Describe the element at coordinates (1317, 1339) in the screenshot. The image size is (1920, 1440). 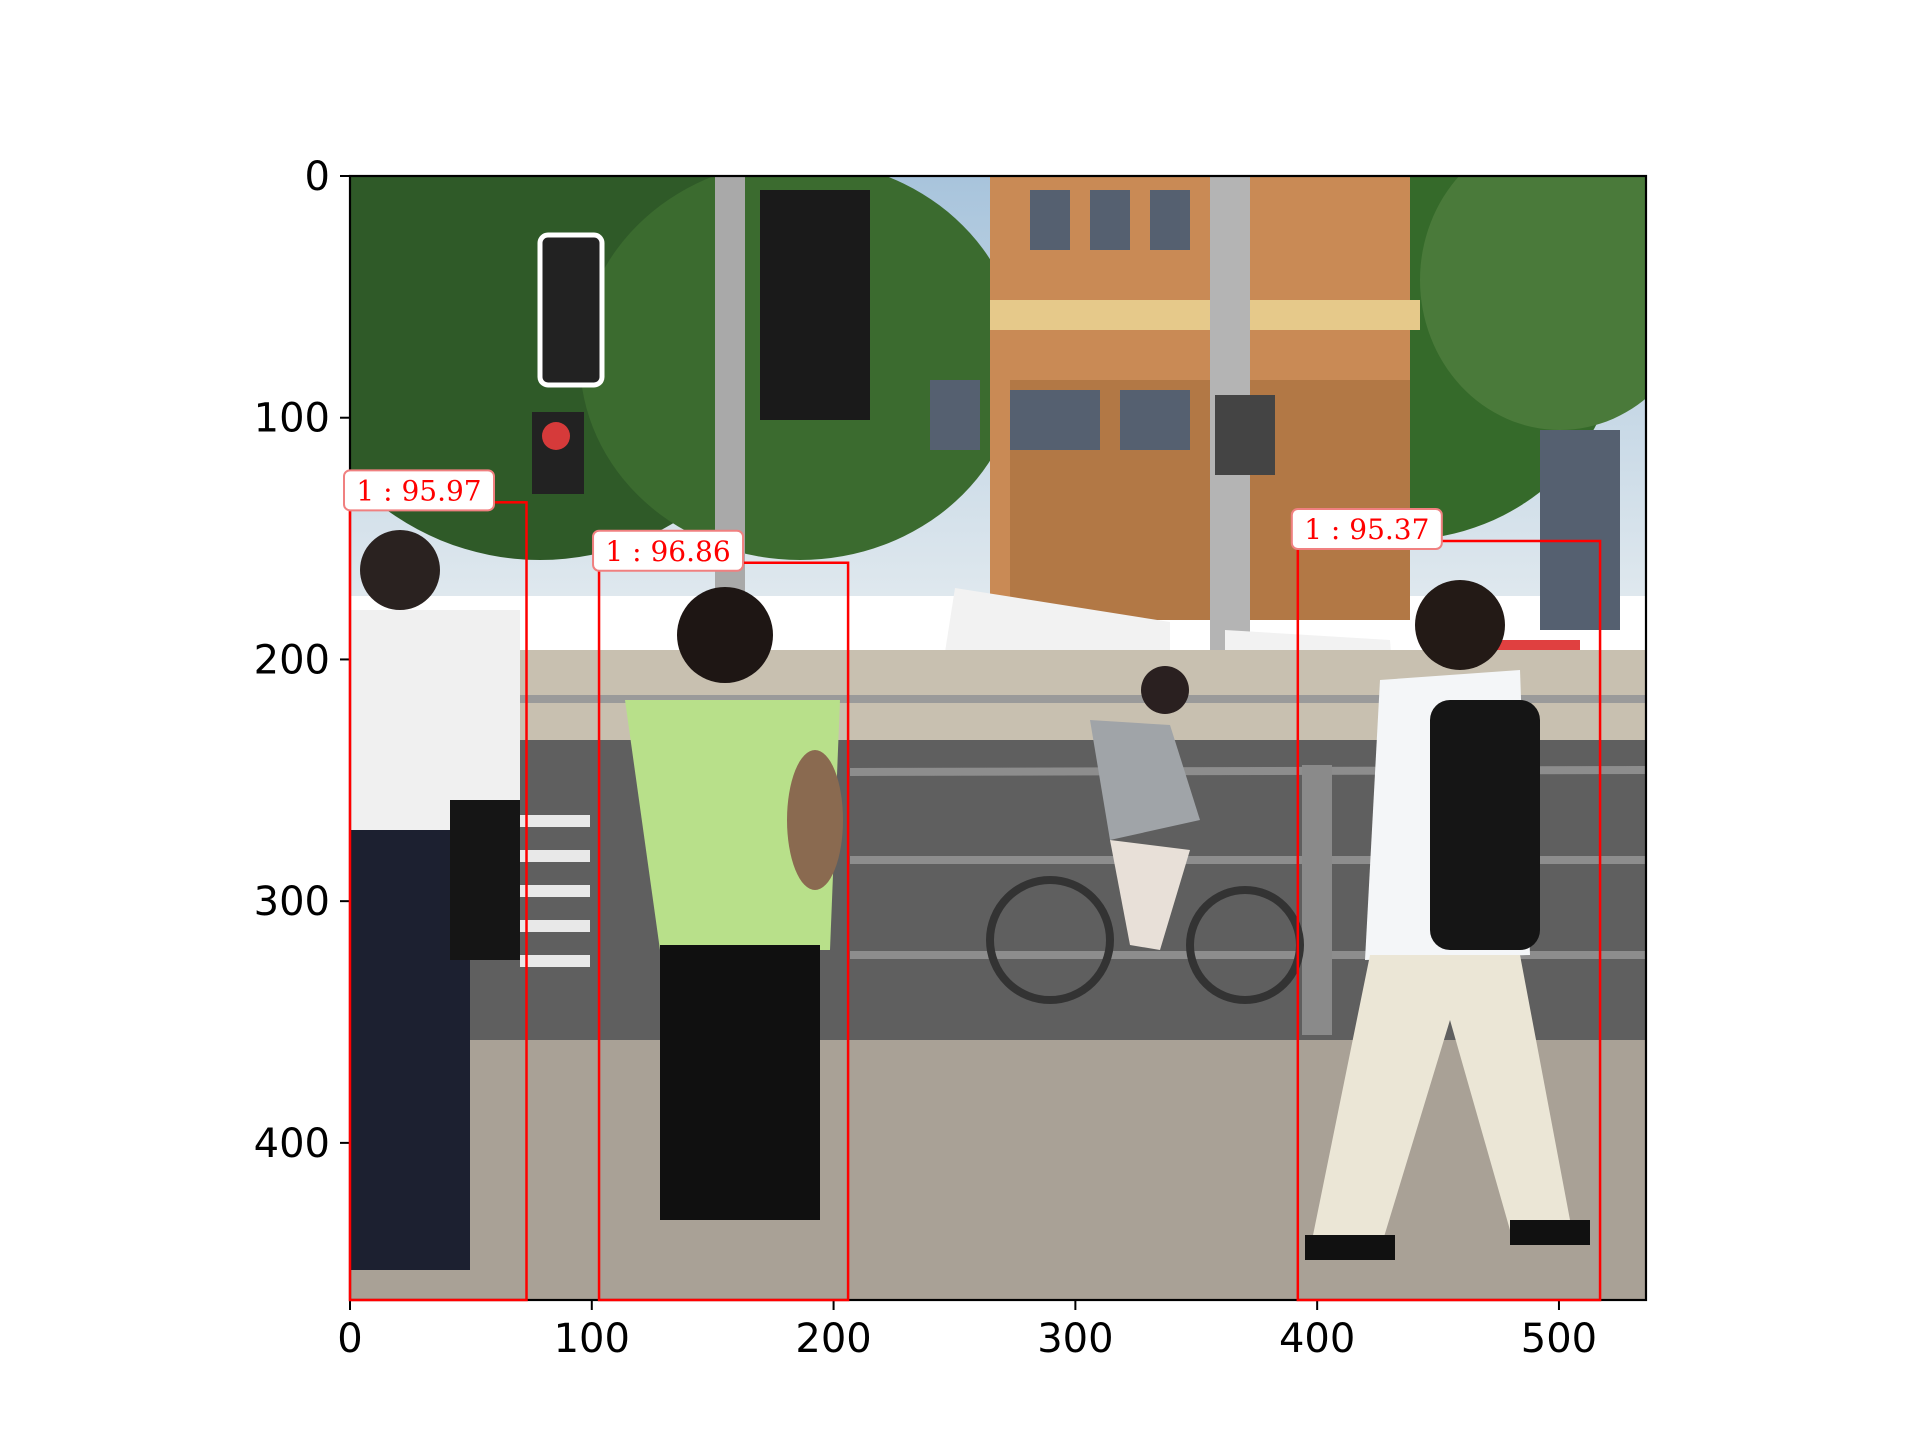
I see `x-tick-label: 400` at that location.